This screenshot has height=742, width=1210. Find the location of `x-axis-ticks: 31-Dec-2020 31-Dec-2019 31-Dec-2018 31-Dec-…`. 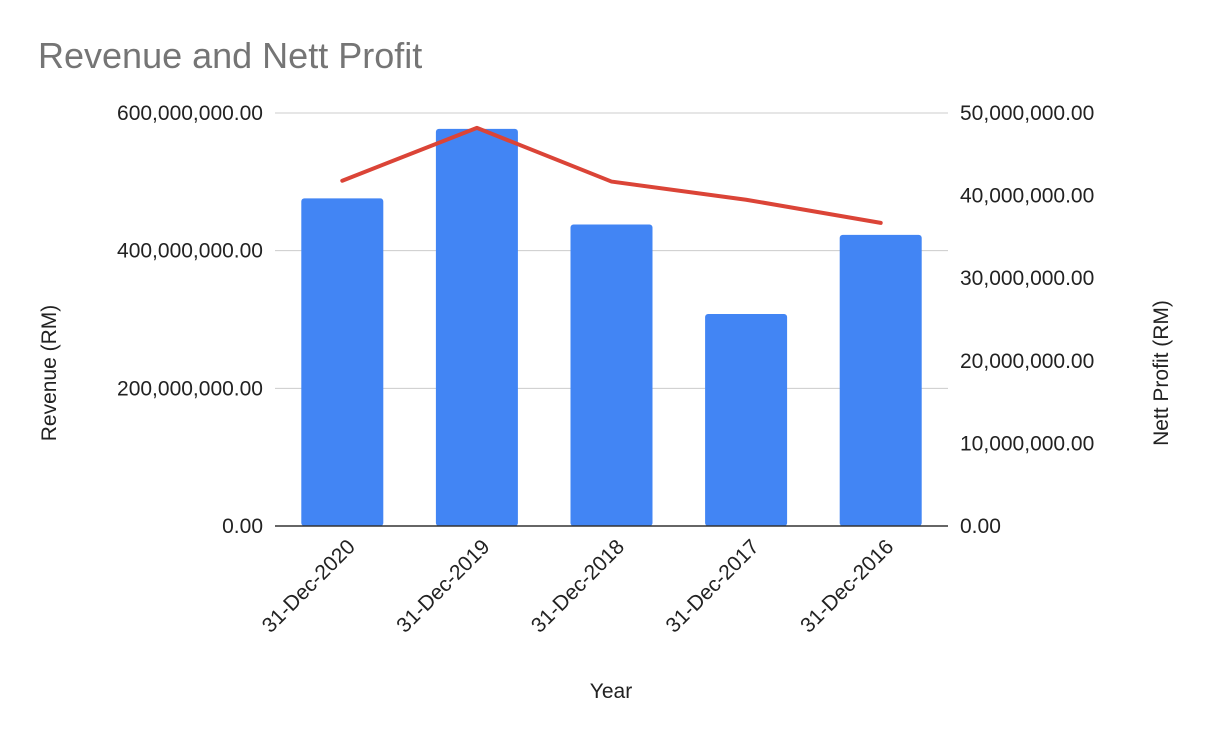

x-axis-ticks: 31-Dec-2020 31-Dec-2019 31-Dec-2018 31-Dec-… is located at coordinates (578, 586).